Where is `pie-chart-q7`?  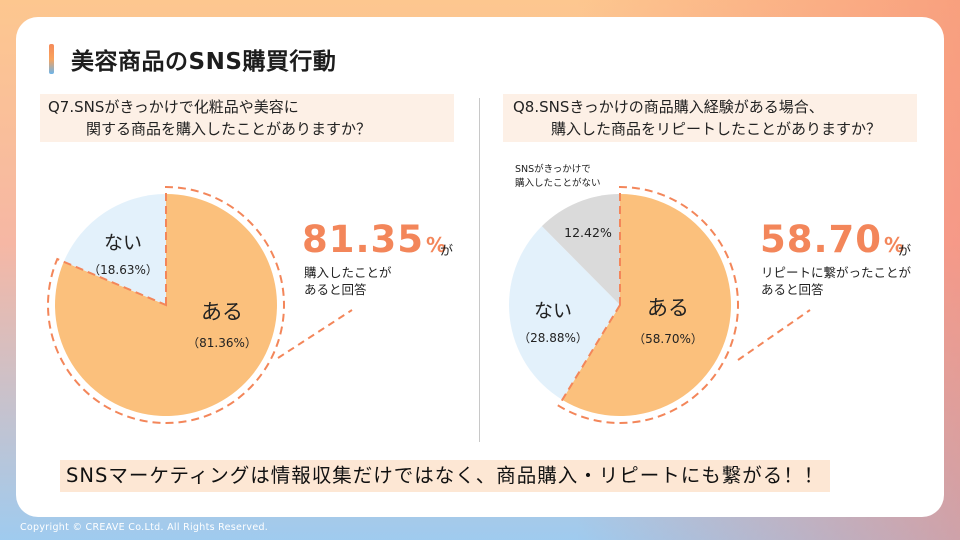
pie-chart-q7 is located at coordinates (166, 304).